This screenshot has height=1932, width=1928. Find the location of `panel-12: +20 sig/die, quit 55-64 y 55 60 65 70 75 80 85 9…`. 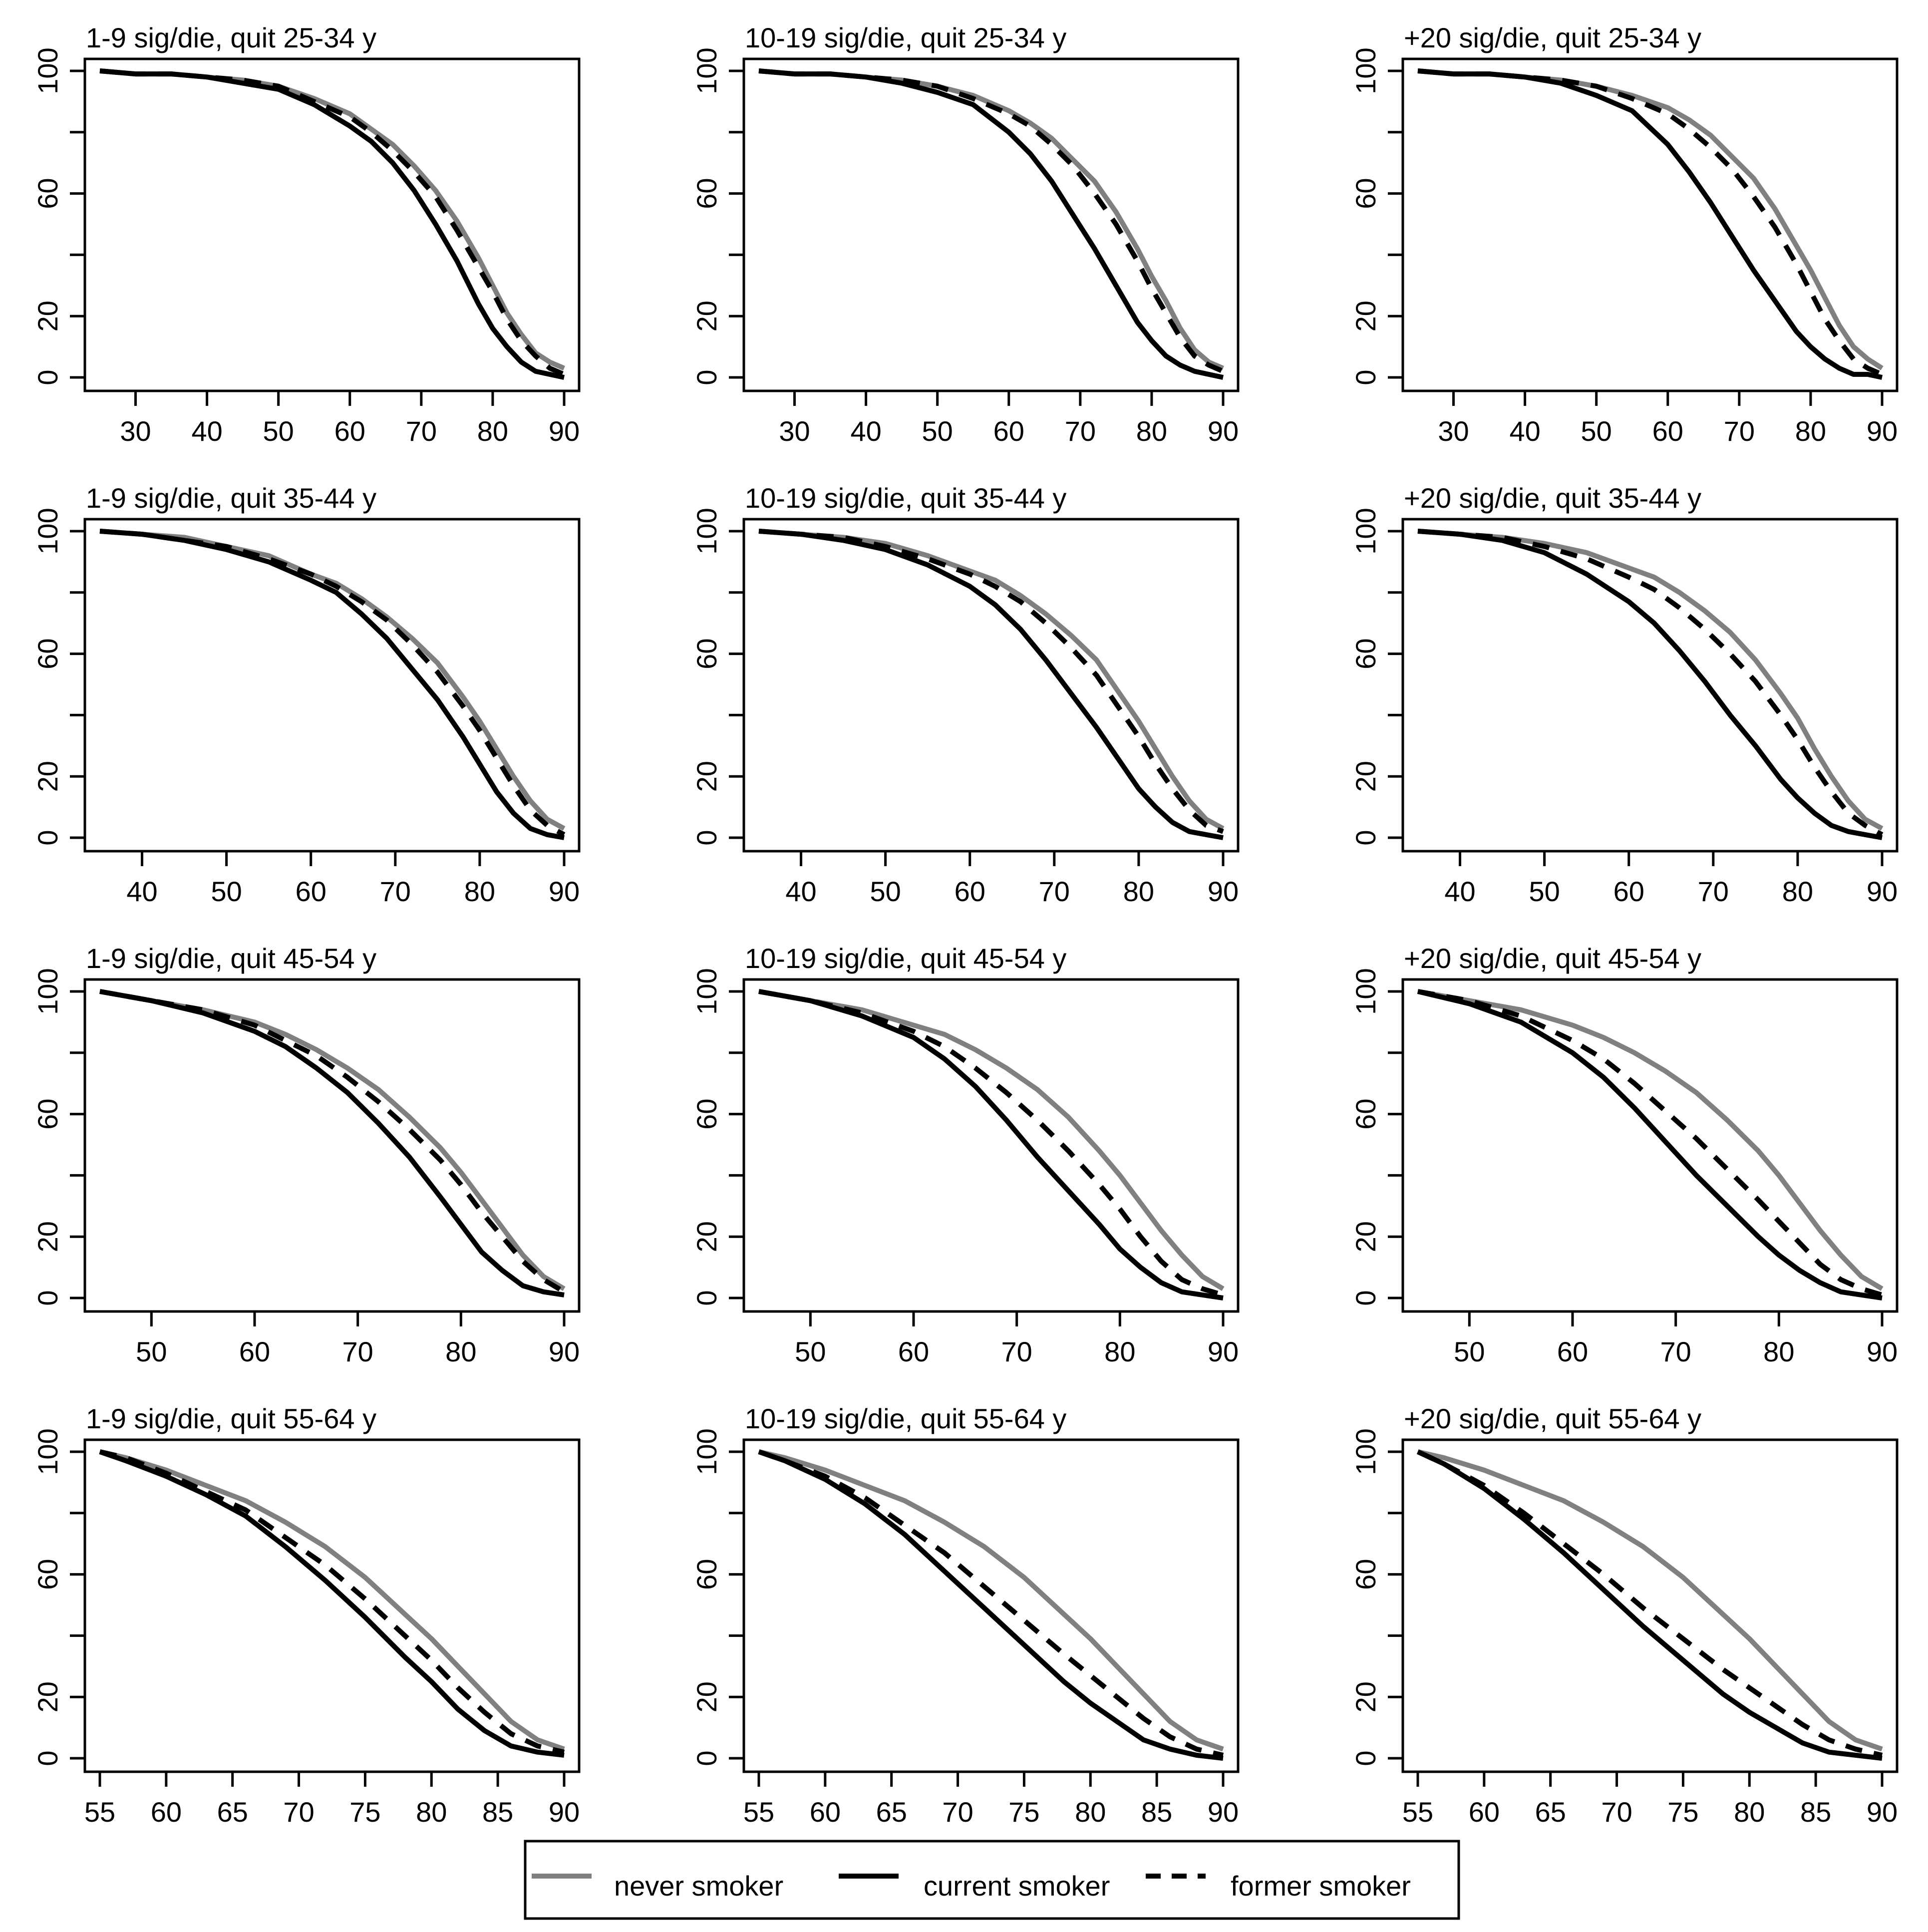

panel-12: +20 sig/die, quit 55-64 y 55 60 65 70 75 80 85 9… is located at coordinates (1624, 1615).